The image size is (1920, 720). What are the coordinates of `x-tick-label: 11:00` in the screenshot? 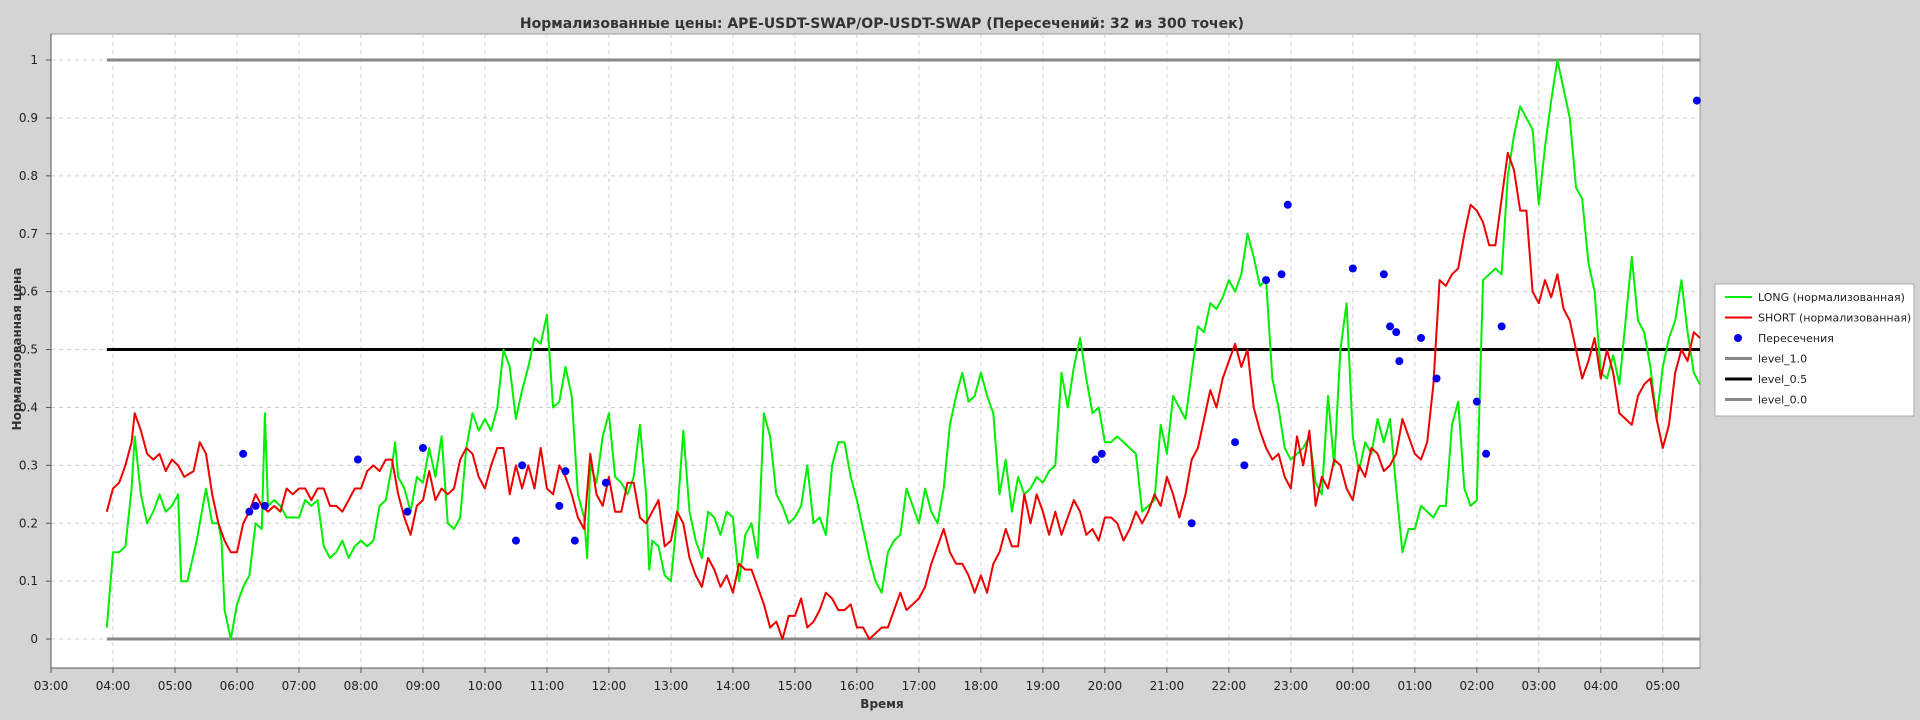 It's located at (547, 686).